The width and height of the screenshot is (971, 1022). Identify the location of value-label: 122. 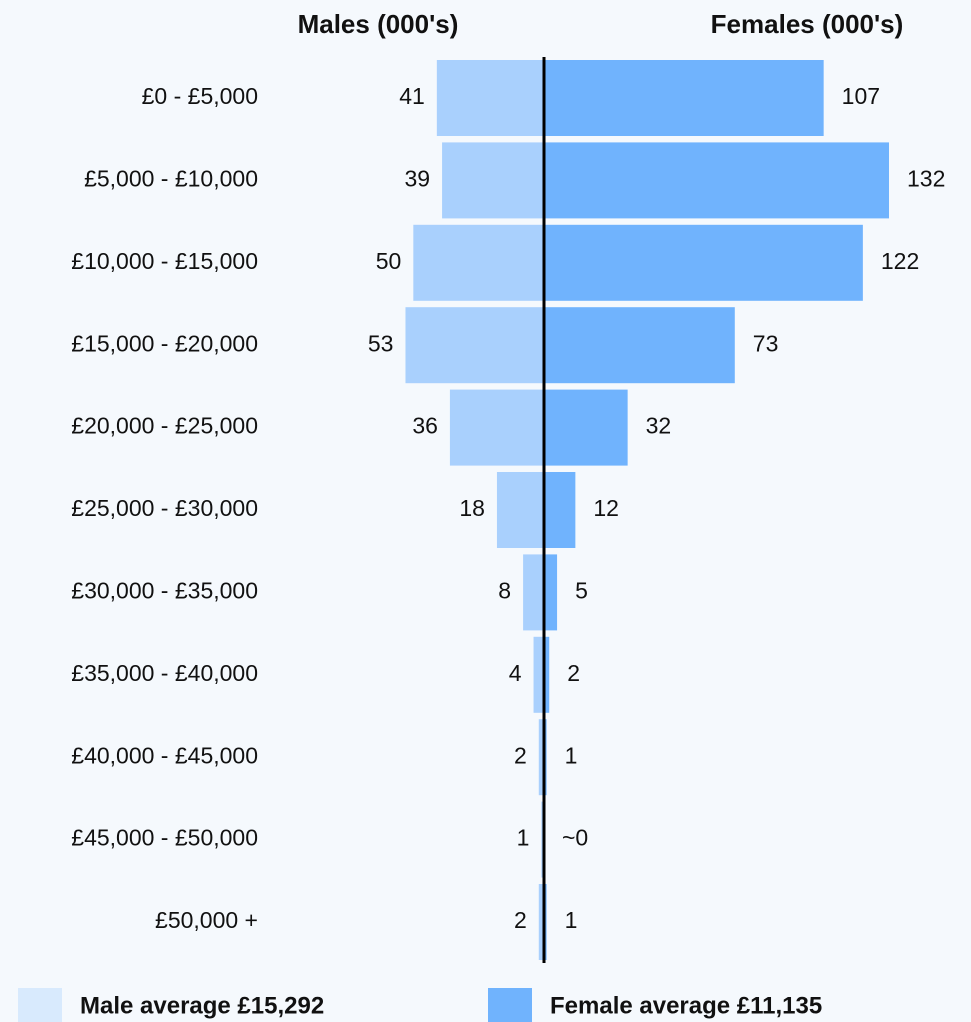
(900, 261).